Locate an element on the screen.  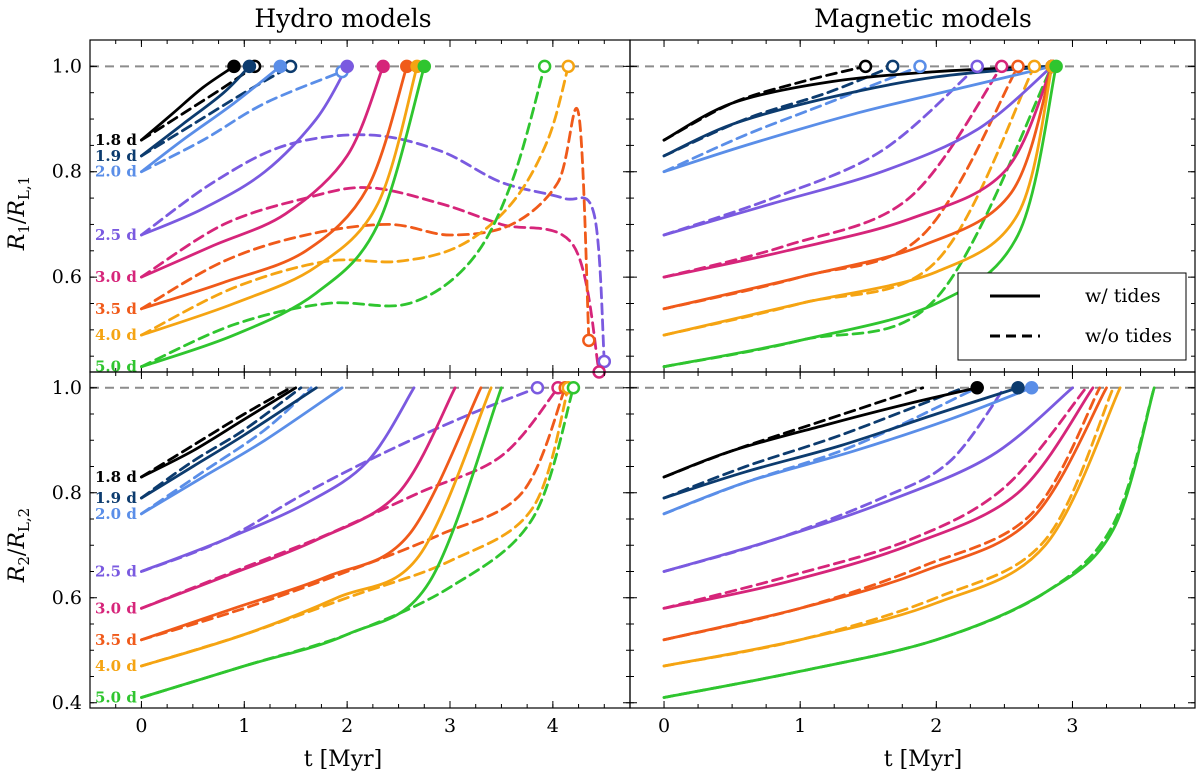
marker-2.5d-solid is located at coordinates (347, 66).